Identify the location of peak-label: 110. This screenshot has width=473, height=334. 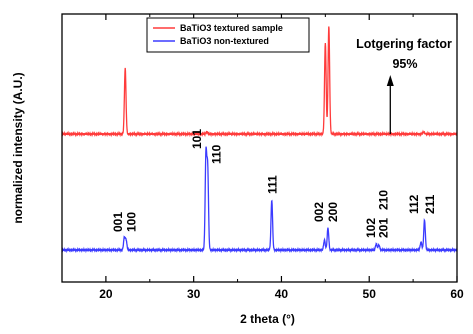
(217, 154).